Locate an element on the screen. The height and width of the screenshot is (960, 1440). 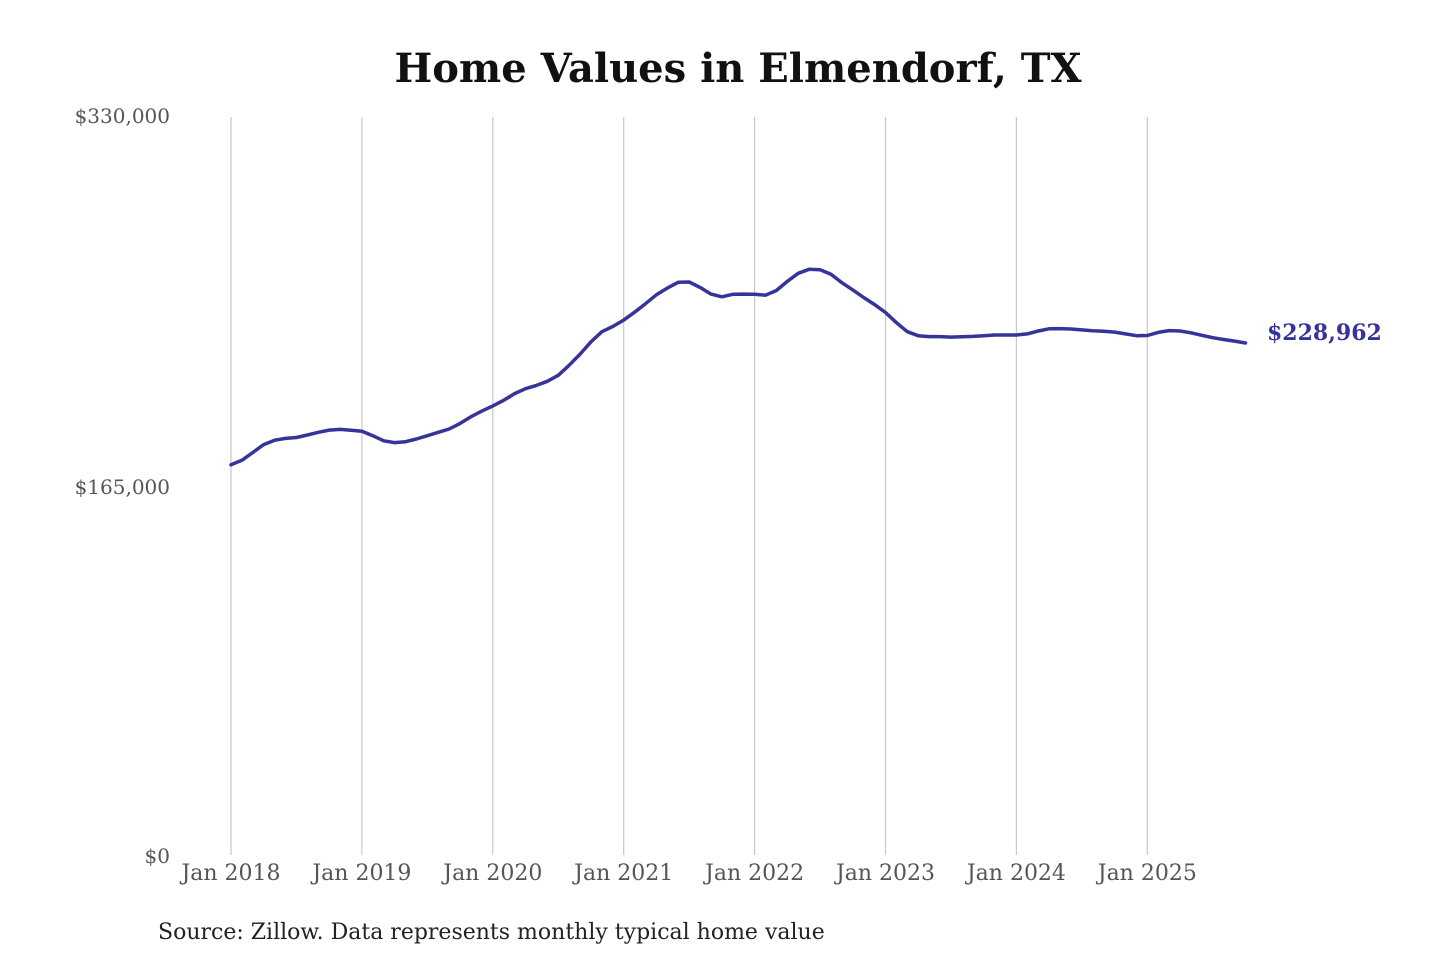
y-axis-ticks: $330,000 $165,000 $0 is located at coordinates (122, 486).